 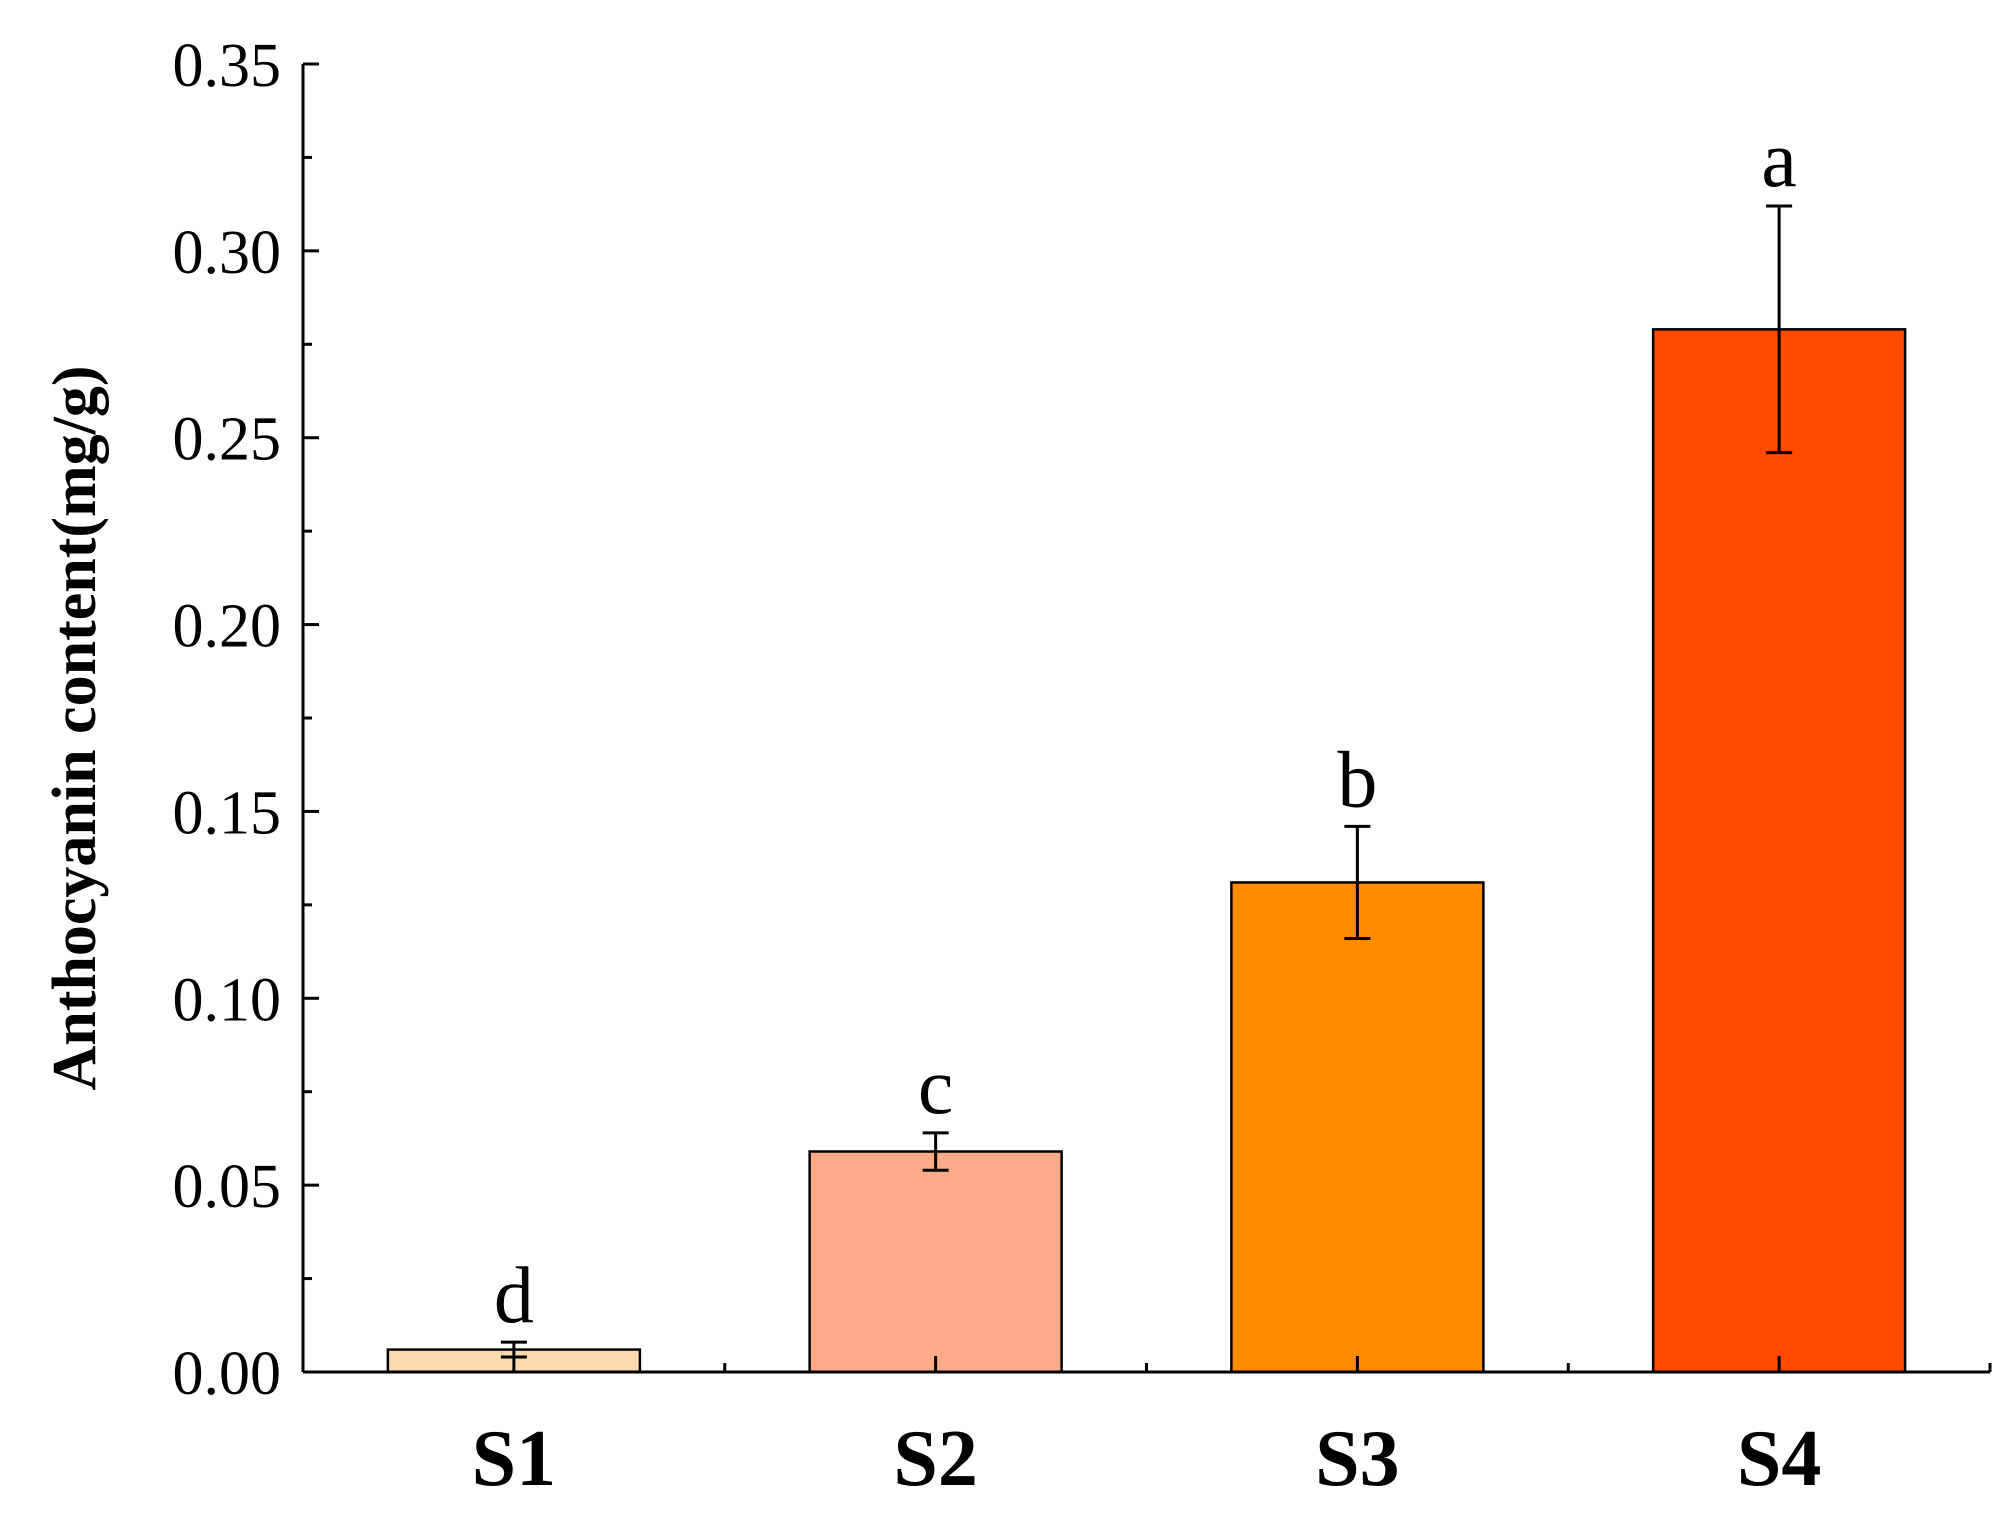 What do you see at coordinates (1779, 1459) in the screenshot?
I see `x-tick-label: S4` at bounding box center [1779, 1459].